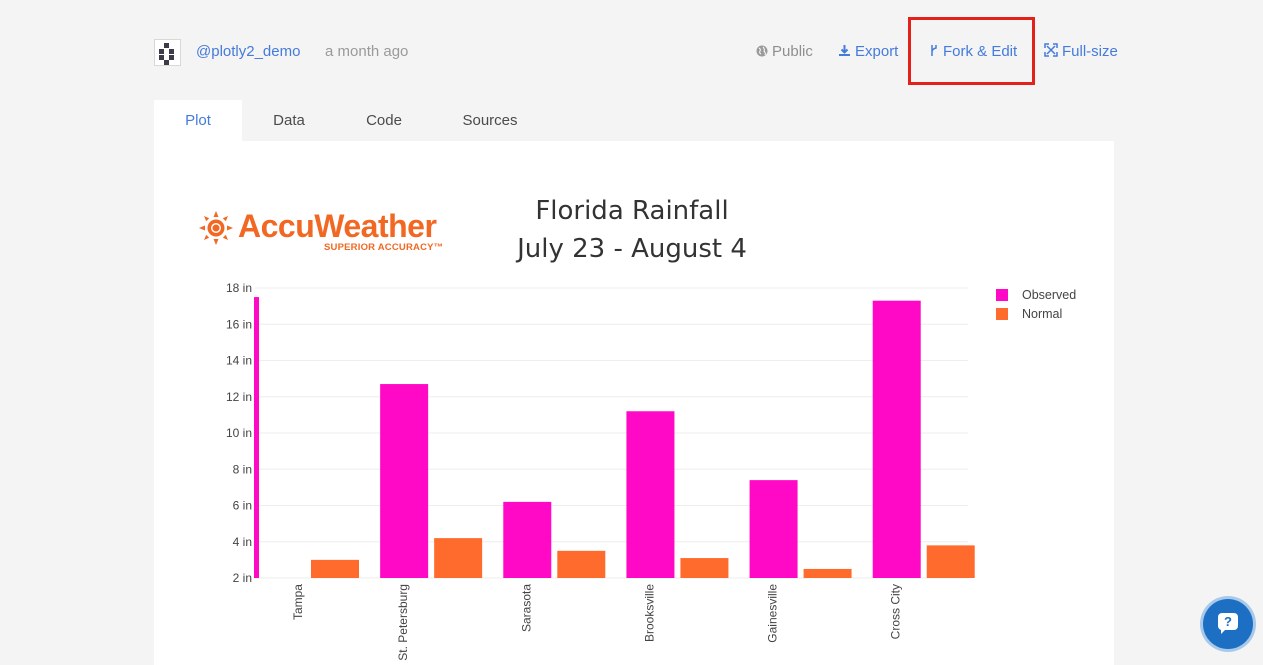  What do you see at coordinates (1051, 52) in the screenshot?
I see `expand-icon` at bounding box center [1051, 52].